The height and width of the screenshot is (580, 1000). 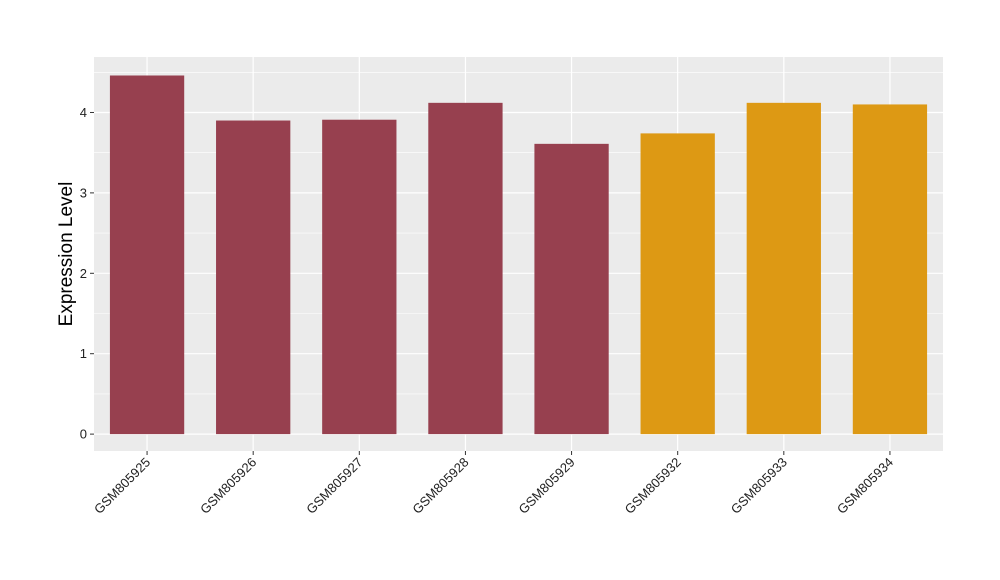 What do you see at coordinates (83, 192) in the screenshot?
I see `y-tick-label: 3` at bounding box center [83, 192].